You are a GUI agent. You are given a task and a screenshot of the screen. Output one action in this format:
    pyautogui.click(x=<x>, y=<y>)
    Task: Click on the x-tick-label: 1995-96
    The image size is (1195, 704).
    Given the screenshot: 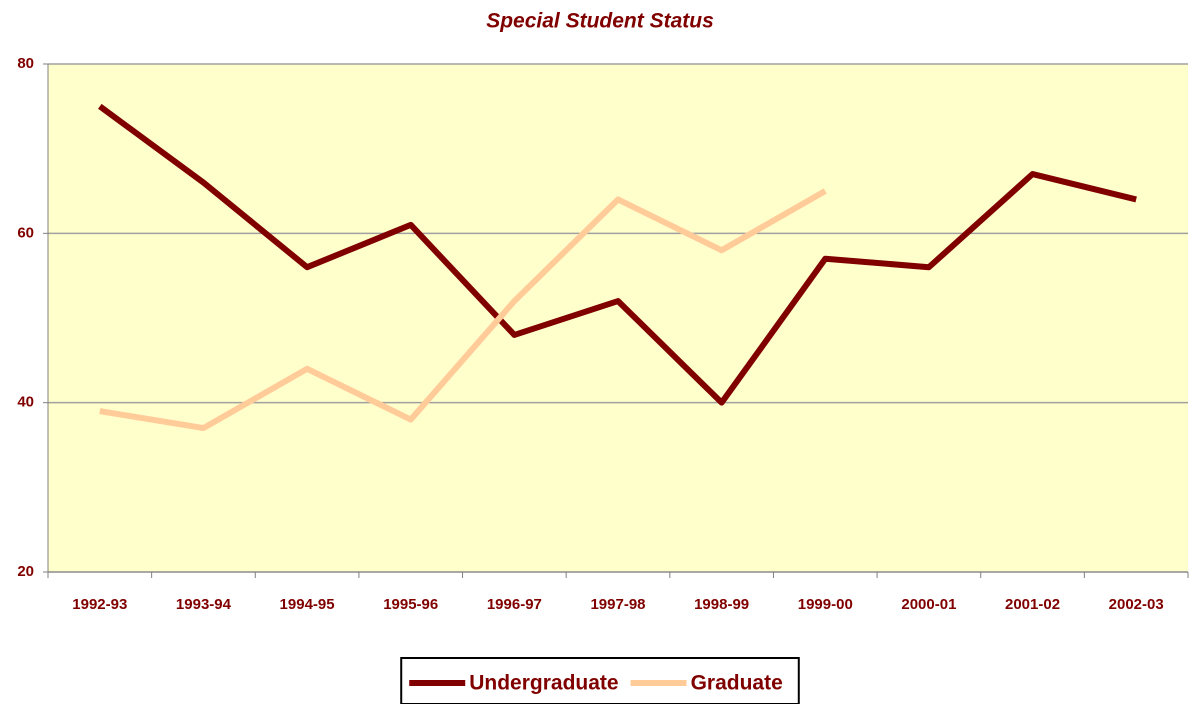 What is the action you would take?
    pyautogui.click(x=410, y=604)
    